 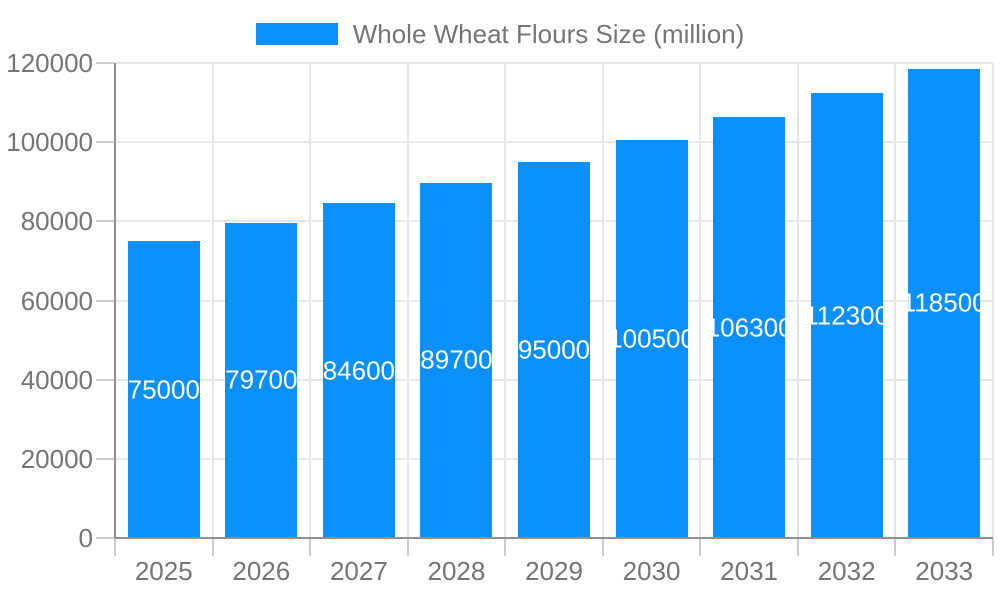 I want to click on bar-value-label: 112300, so click(x=847, y=315).